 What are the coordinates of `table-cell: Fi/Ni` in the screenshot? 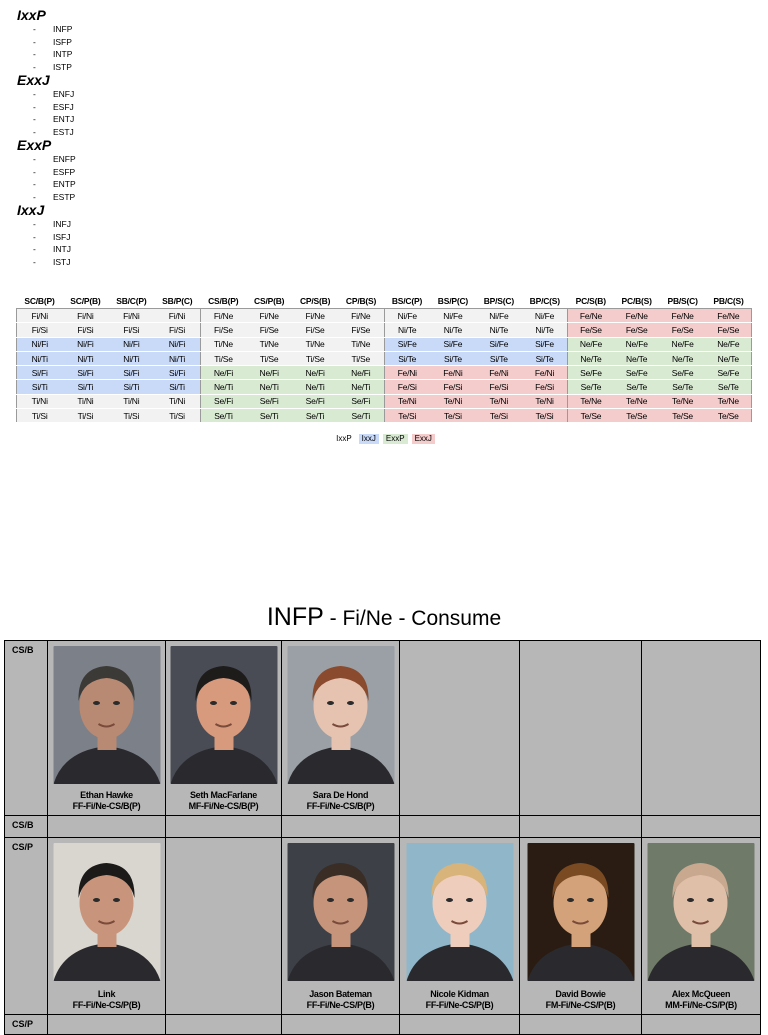 It's located at (177, 316).